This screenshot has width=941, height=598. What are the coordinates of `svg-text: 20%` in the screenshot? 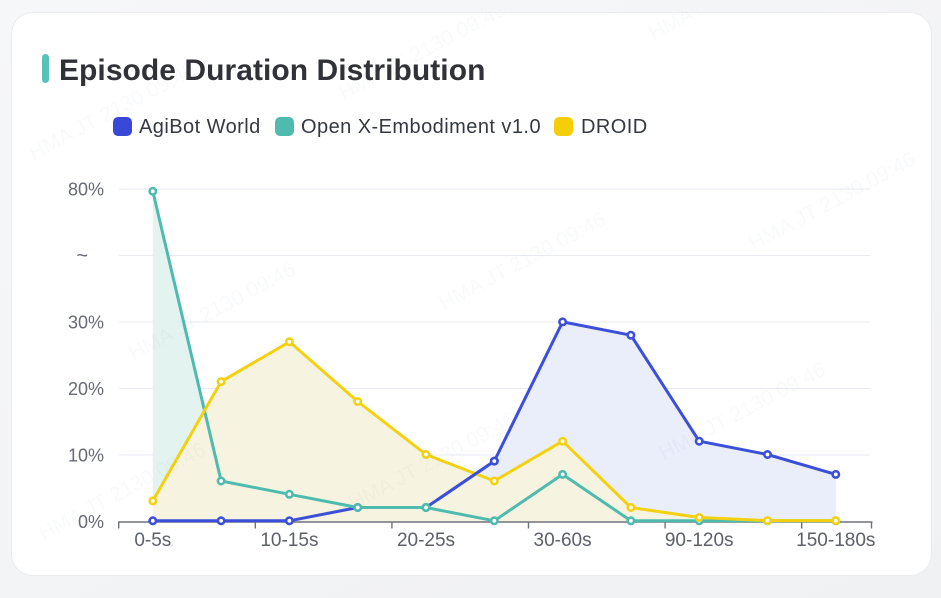 It's located at (86, 389).